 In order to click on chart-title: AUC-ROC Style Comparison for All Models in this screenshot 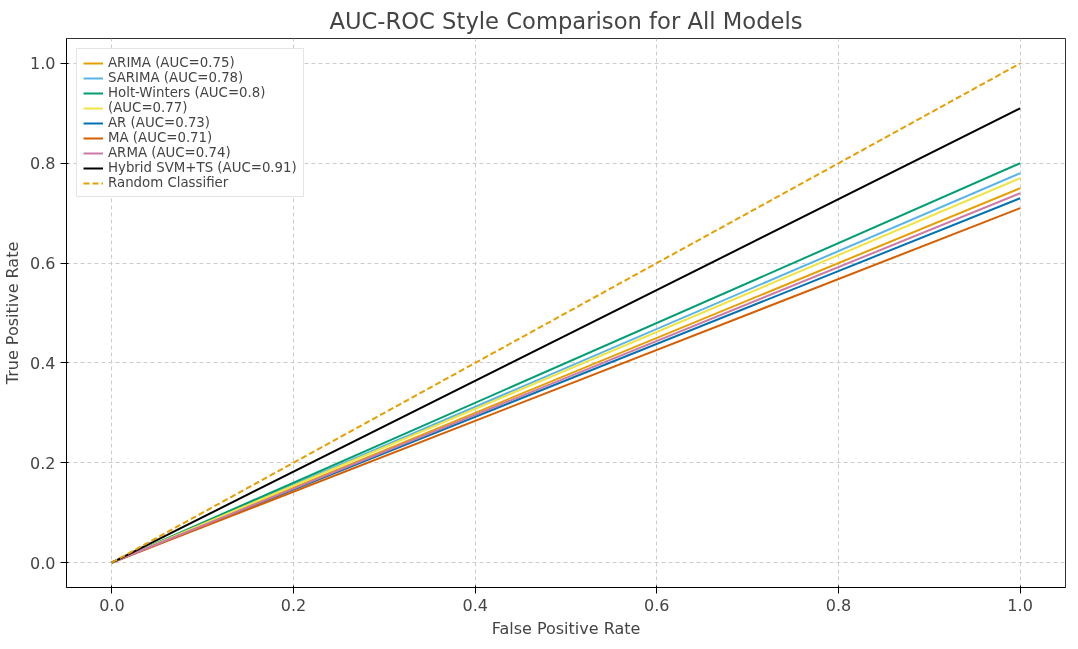, I will do `click(566, 20)`.